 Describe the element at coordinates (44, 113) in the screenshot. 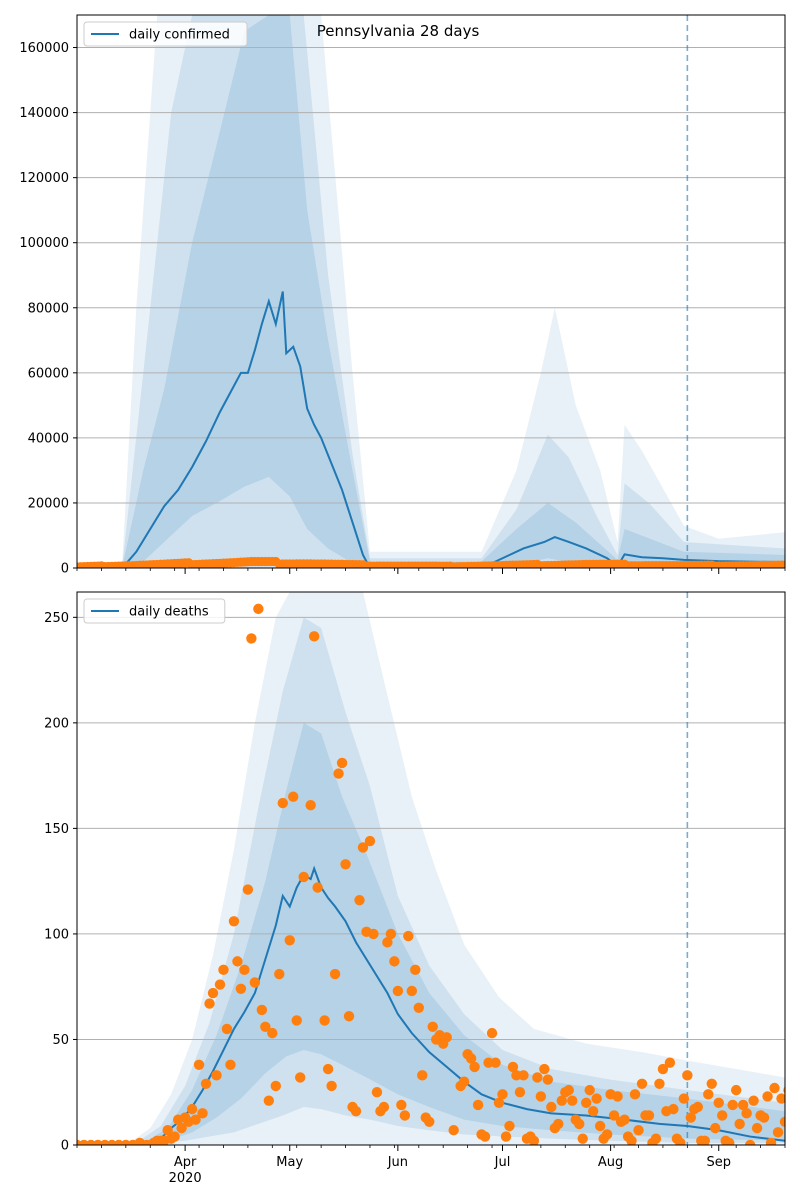

I see `y-tick-label: 140000` at that location.